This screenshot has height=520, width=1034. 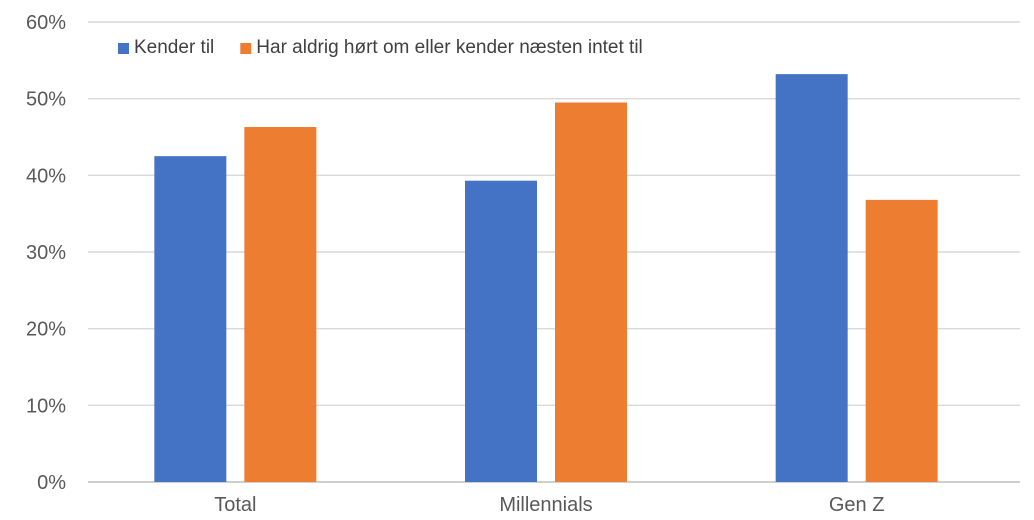 What do you see at coordinates (857, 505) in the screenshot?
I see `x-category-label: Gen Z` at bounding box center [857, 505].